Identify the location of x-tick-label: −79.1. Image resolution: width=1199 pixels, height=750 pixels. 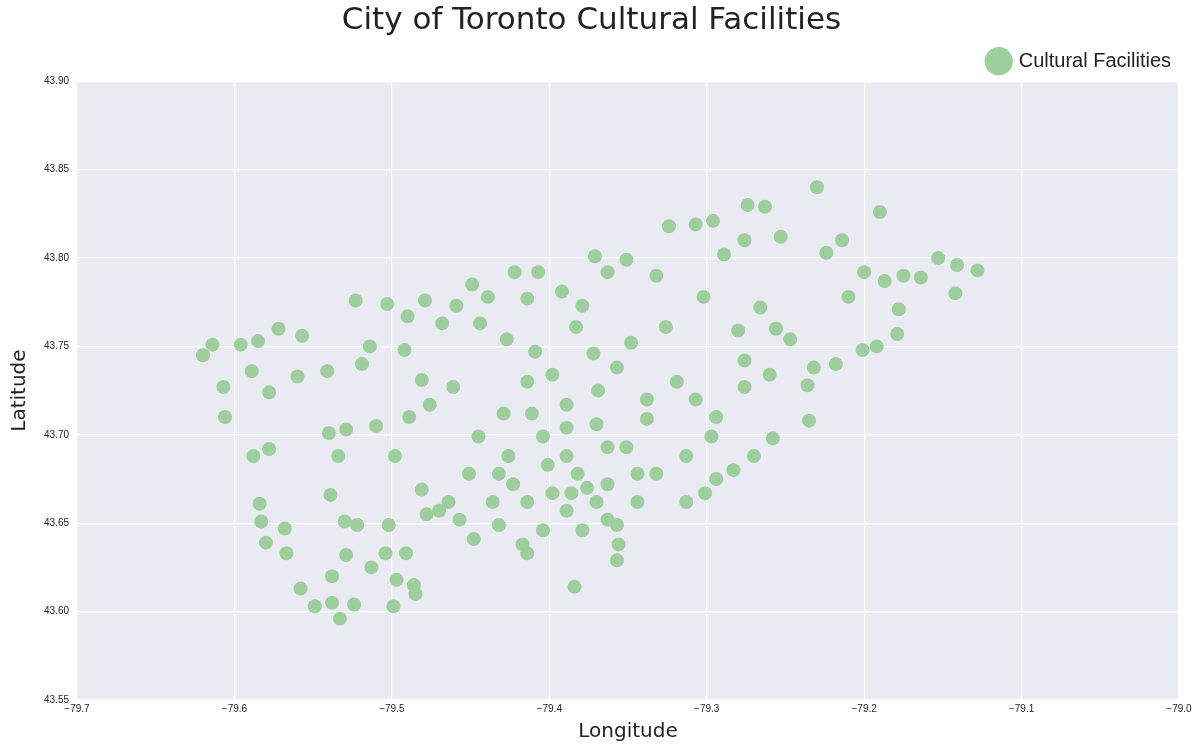
(1021, 708).